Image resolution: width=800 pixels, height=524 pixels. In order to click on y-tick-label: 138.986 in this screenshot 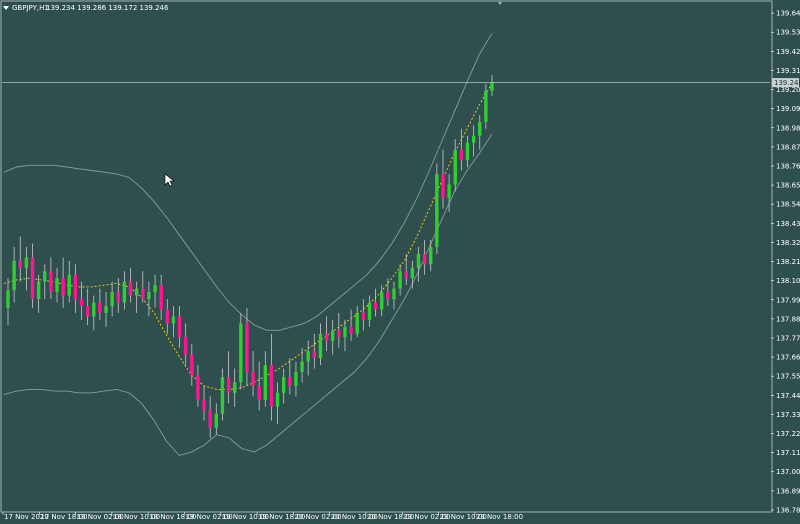, I will do `click(788, 128)`.